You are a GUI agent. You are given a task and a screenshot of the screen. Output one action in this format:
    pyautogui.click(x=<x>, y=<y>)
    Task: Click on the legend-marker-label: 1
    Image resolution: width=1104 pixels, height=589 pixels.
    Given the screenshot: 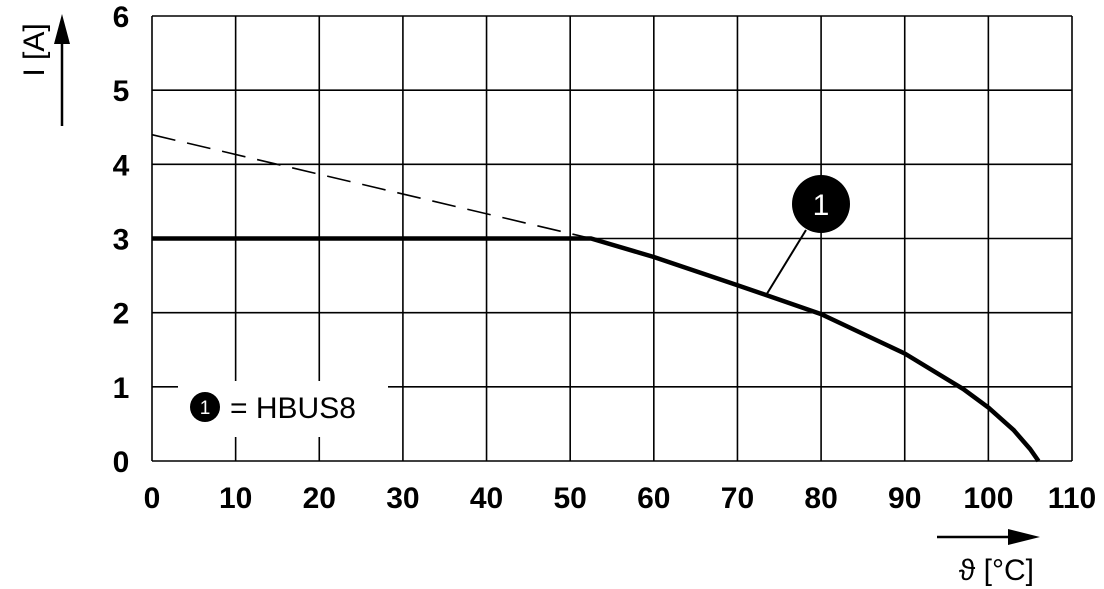 What is the action you would take?
    pyautogui.click(x=205, y=408)
    